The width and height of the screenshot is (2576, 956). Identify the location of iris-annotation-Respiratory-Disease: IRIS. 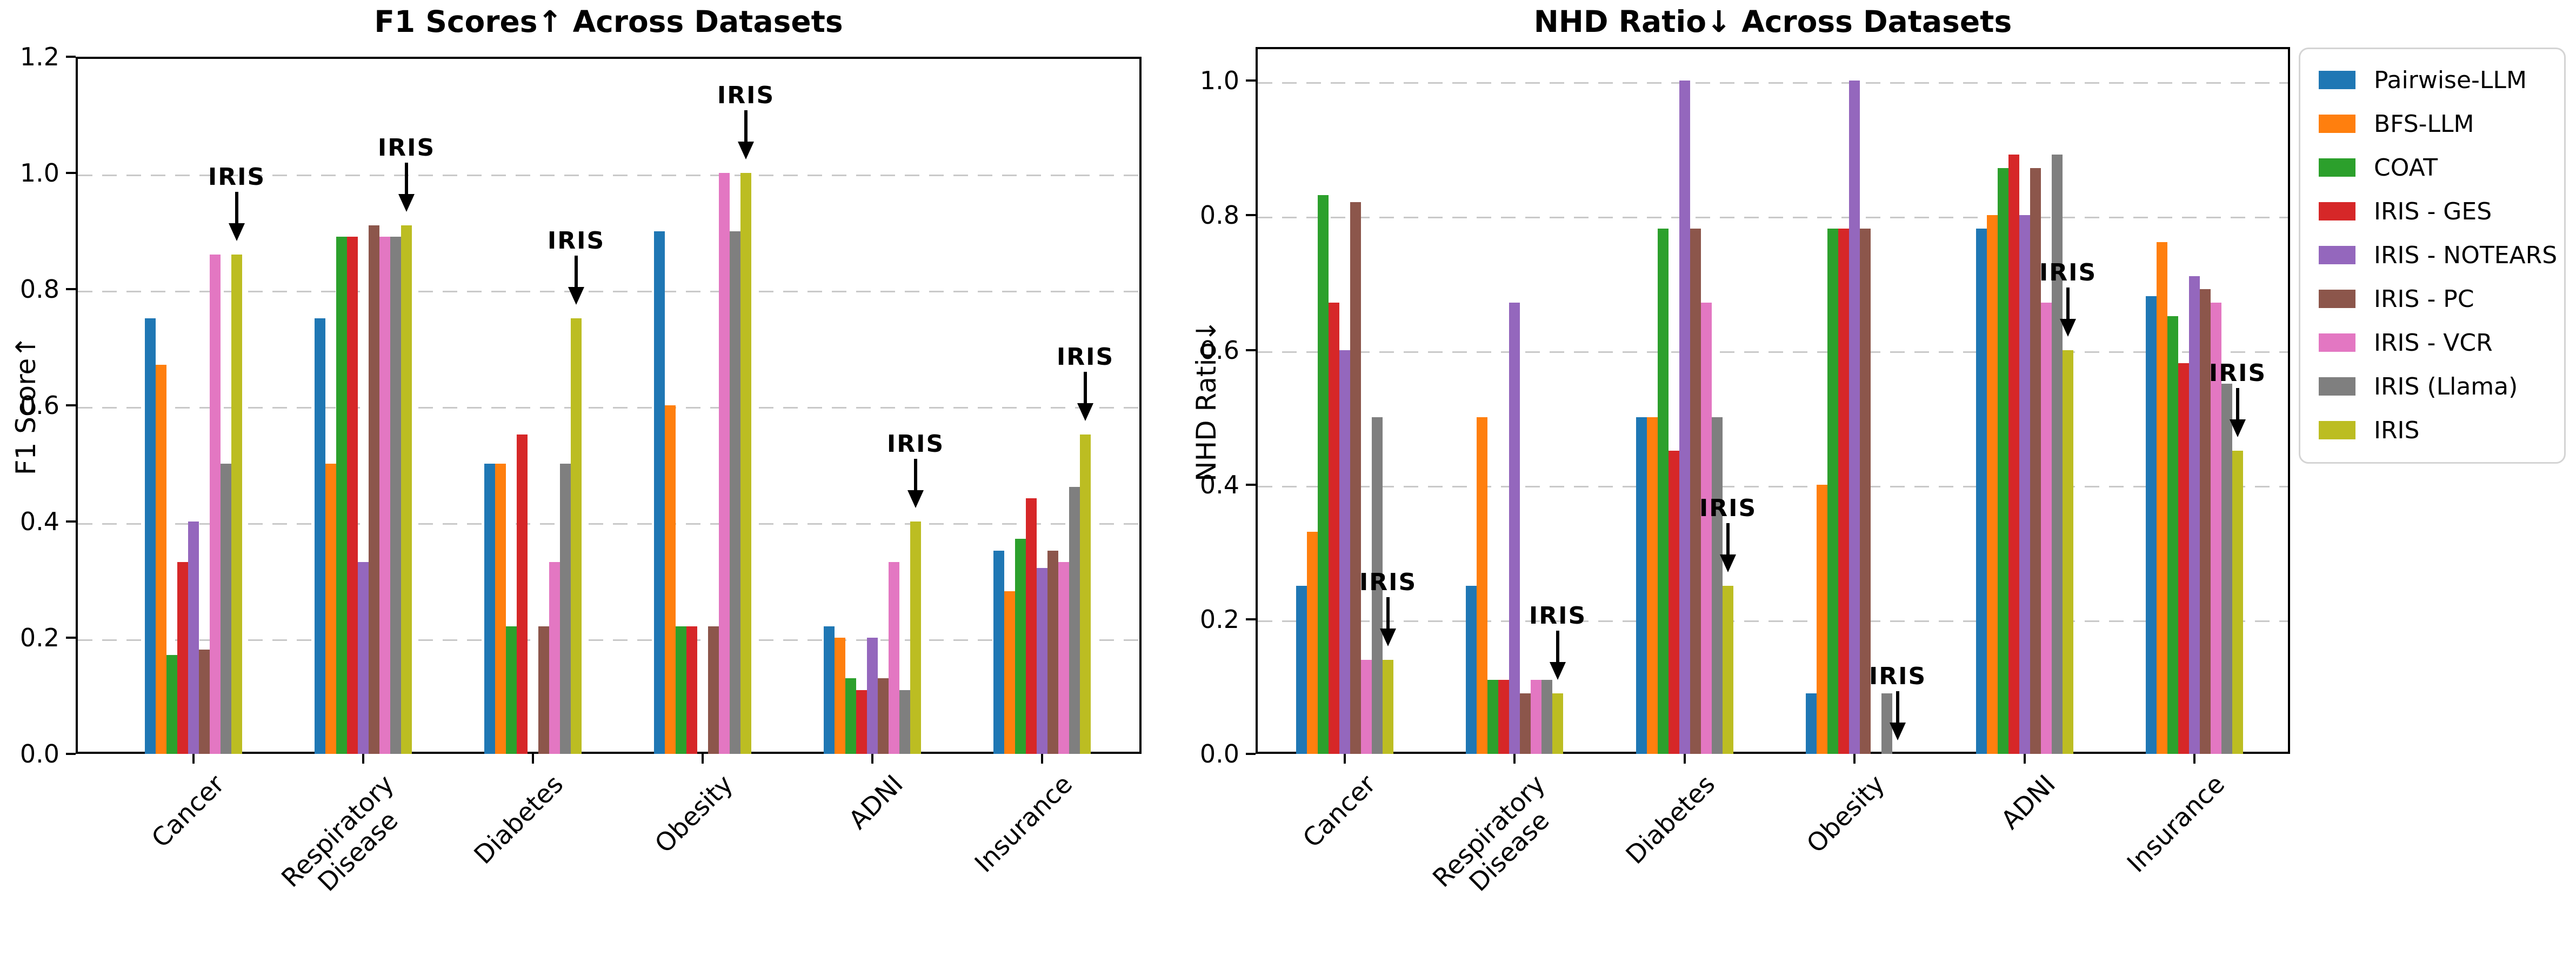
(406, 174).